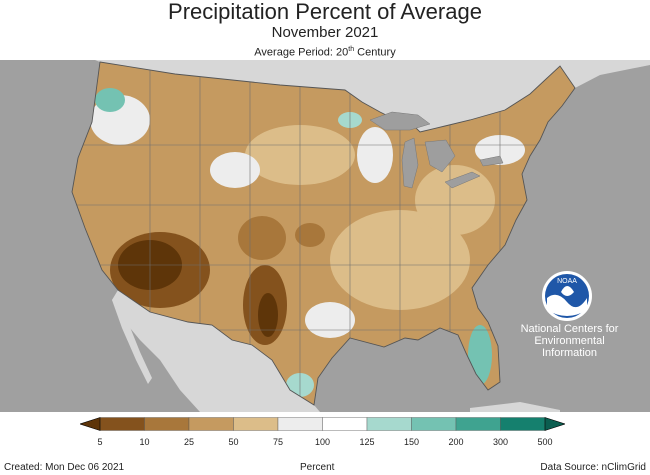  Describe the element at coordinates (400, 121) in the screenshot. I see `lake-superior` at that location.